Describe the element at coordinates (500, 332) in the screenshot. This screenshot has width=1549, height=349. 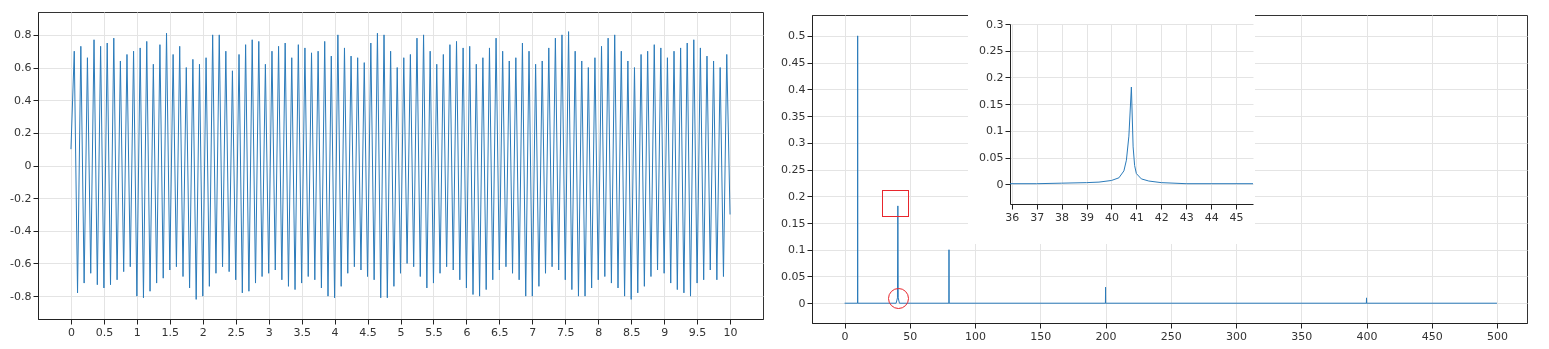
I see `x-tick-label: 6.5` at that location.